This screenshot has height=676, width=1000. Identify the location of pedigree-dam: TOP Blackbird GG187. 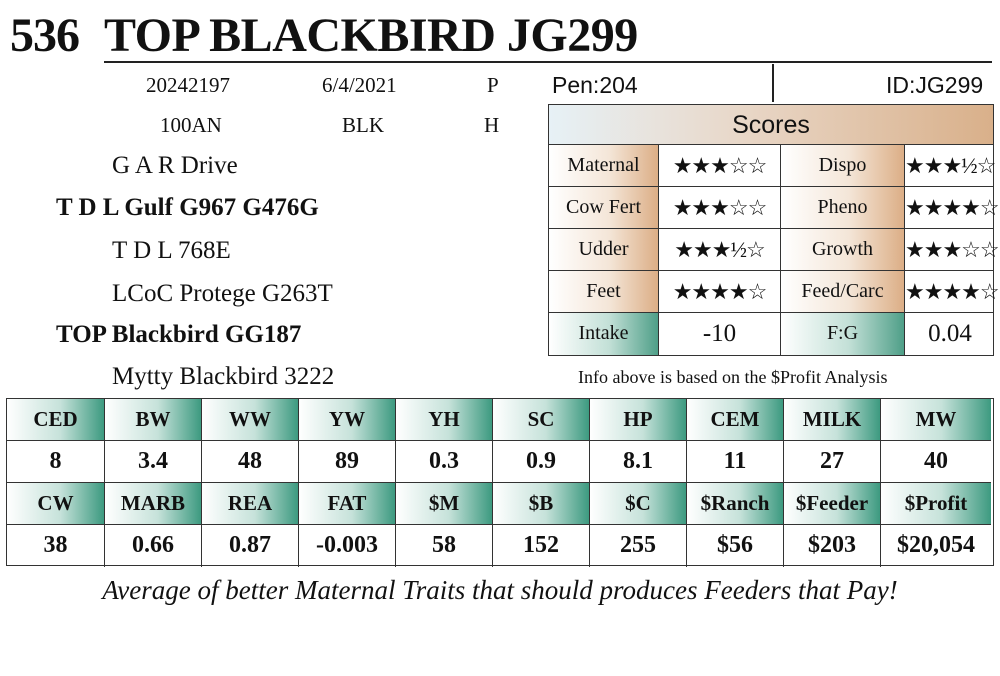
(179, 334).